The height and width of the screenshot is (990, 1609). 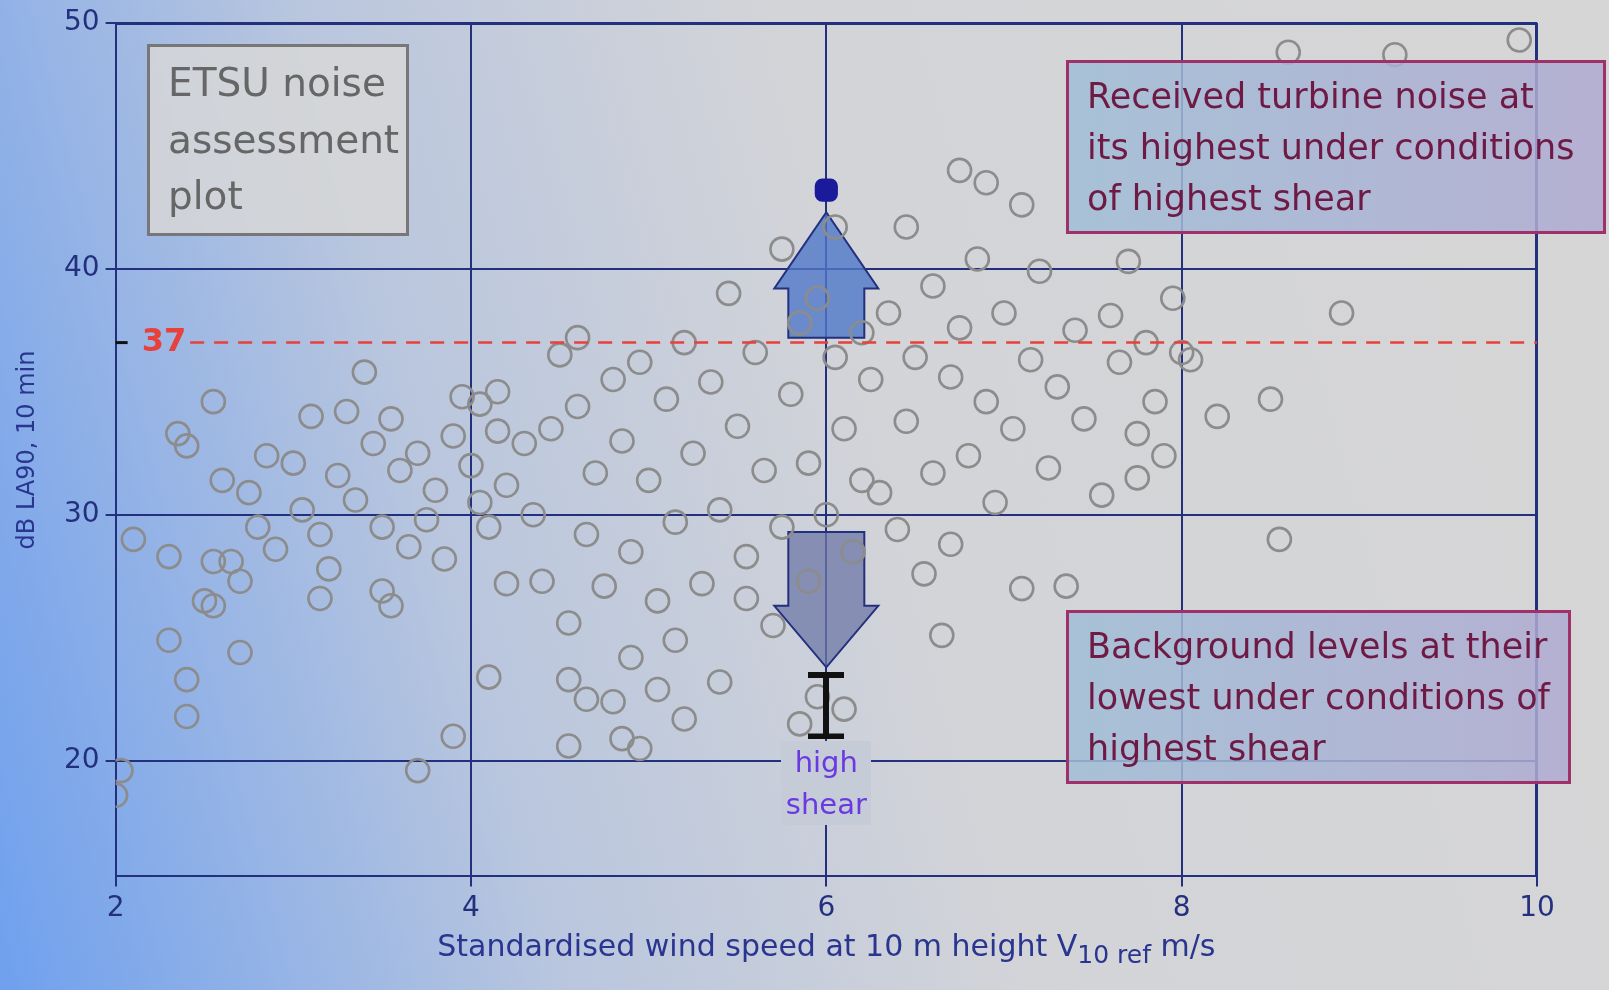 I want to click on x-tick-label: 6, so click(x=826, y=907).